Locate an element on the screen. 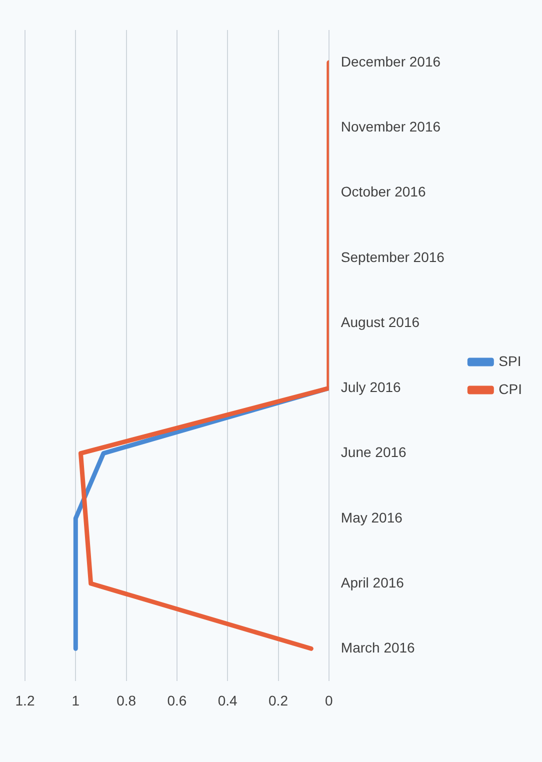 The image size is (542, 762). y-tick-label: April 2016 is located at coordinates (372, 582).